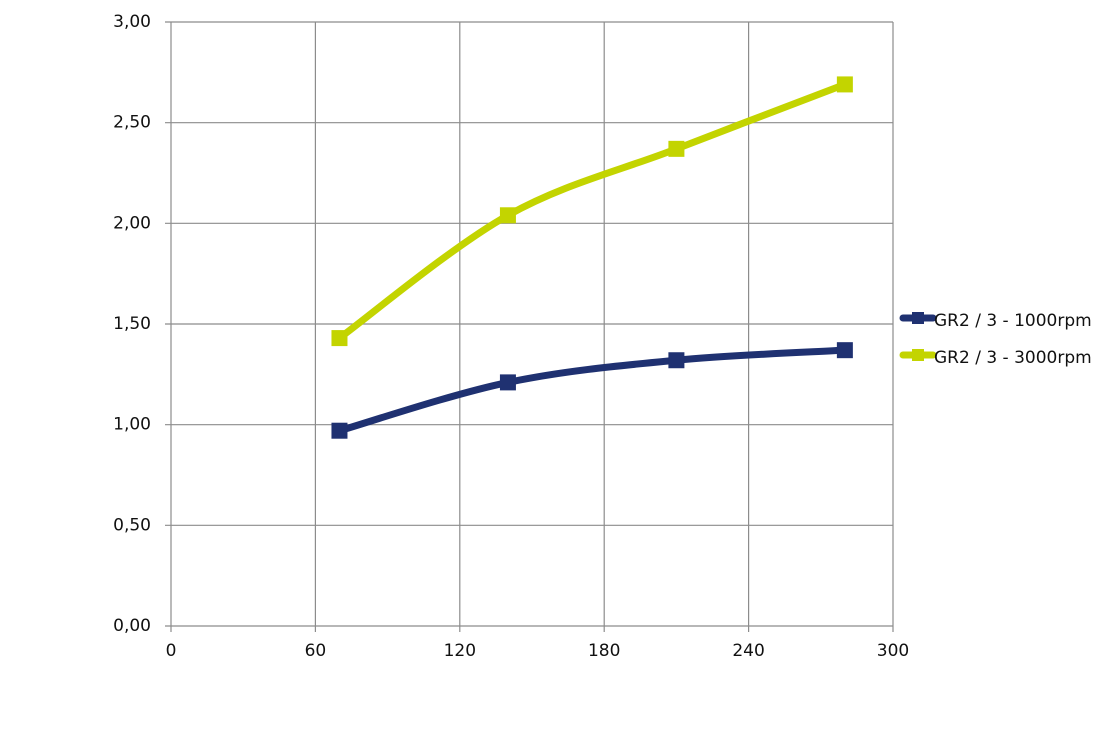  What do you see at coordinates (316, 651) in the screenshot?
I see `x-tick-label: 60` at bounding box center [316, 651].